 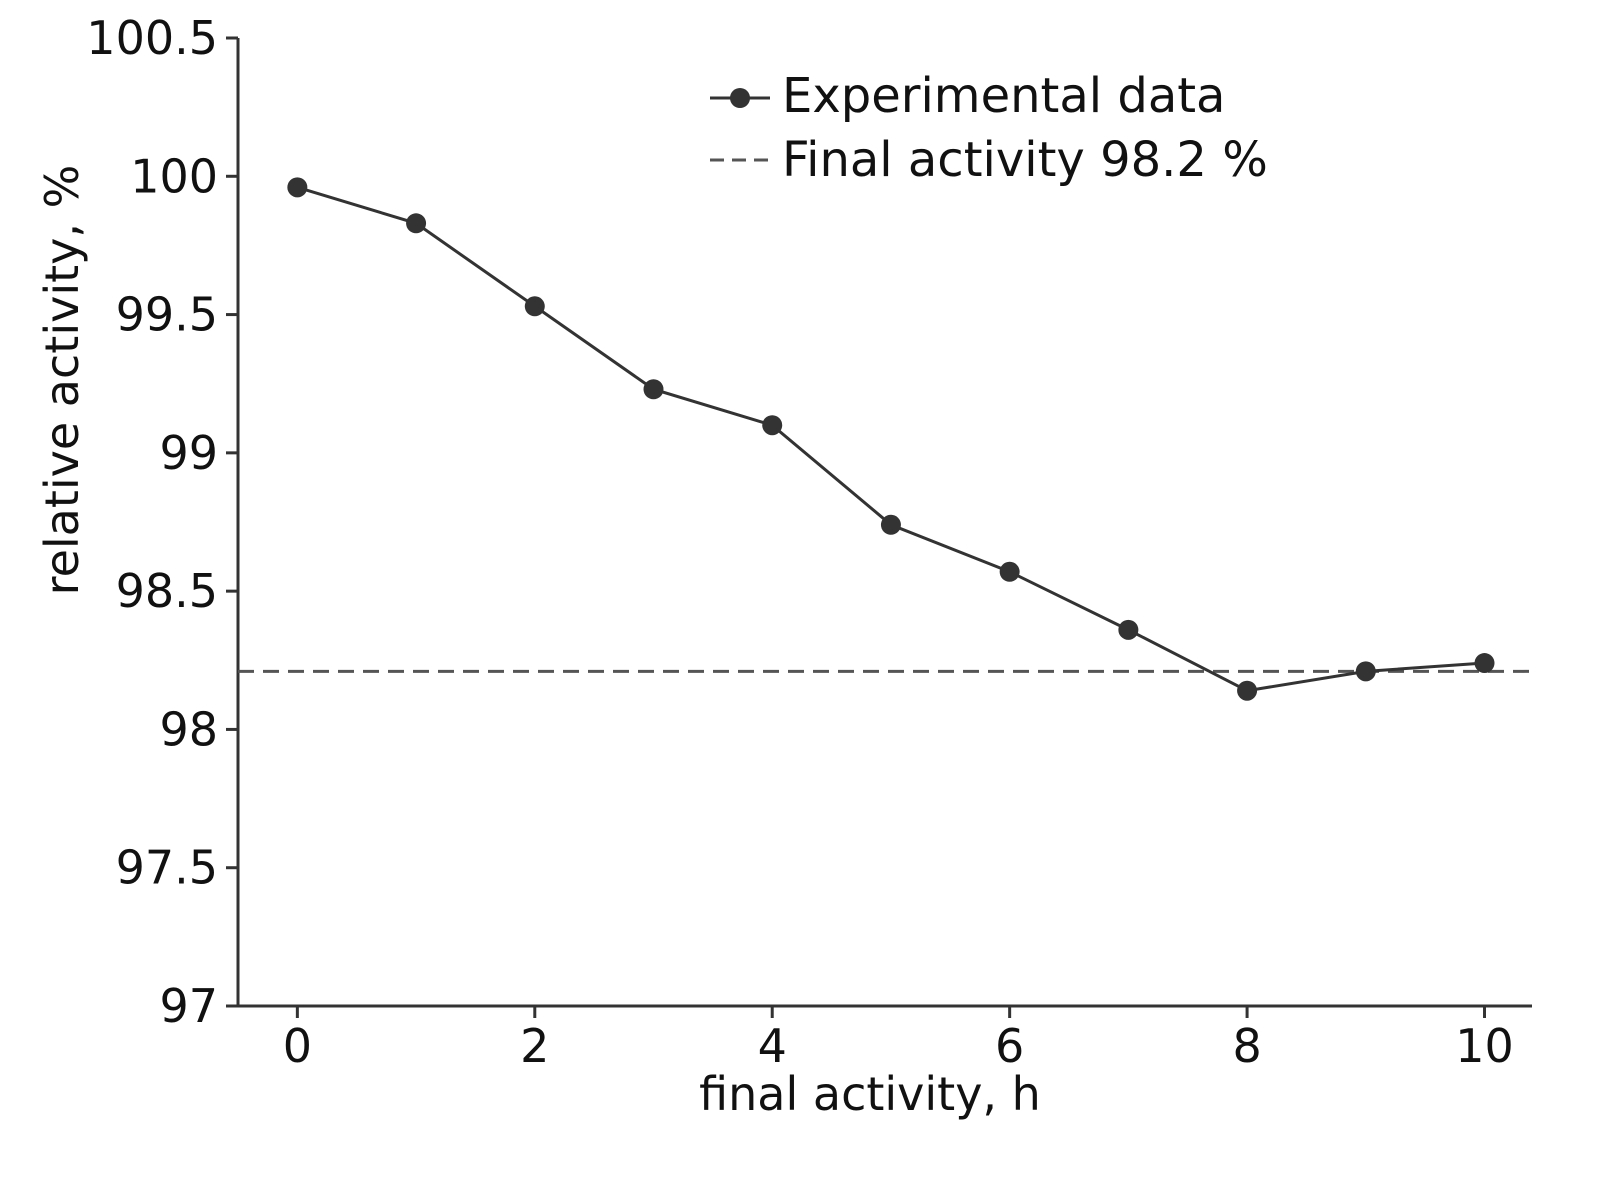 I want to click on y-tick-label: 99, so click(x=188, y=453).